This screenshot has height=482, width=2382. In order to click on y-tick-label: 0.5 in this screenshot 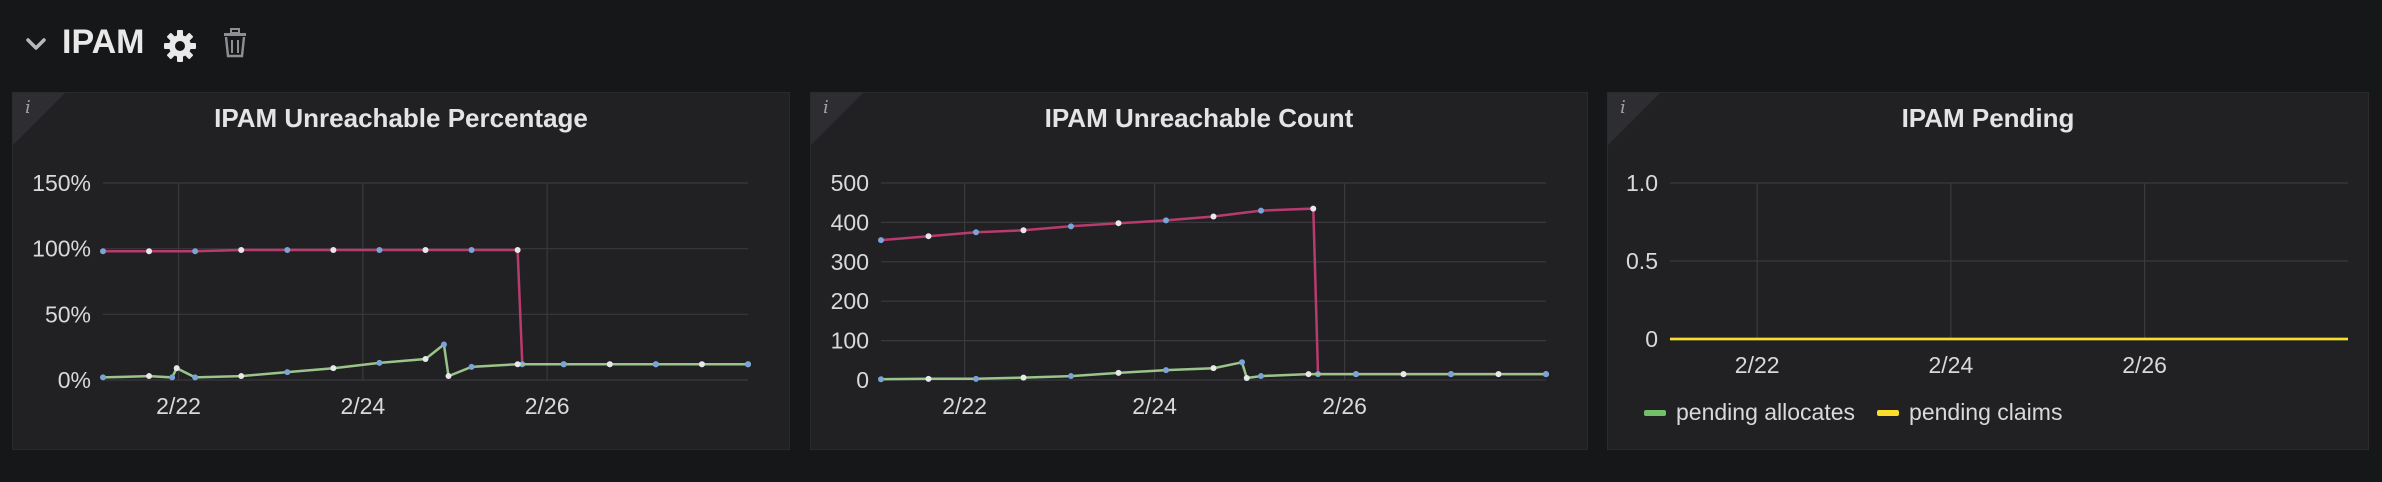, I will do `click(1642, 261)`.